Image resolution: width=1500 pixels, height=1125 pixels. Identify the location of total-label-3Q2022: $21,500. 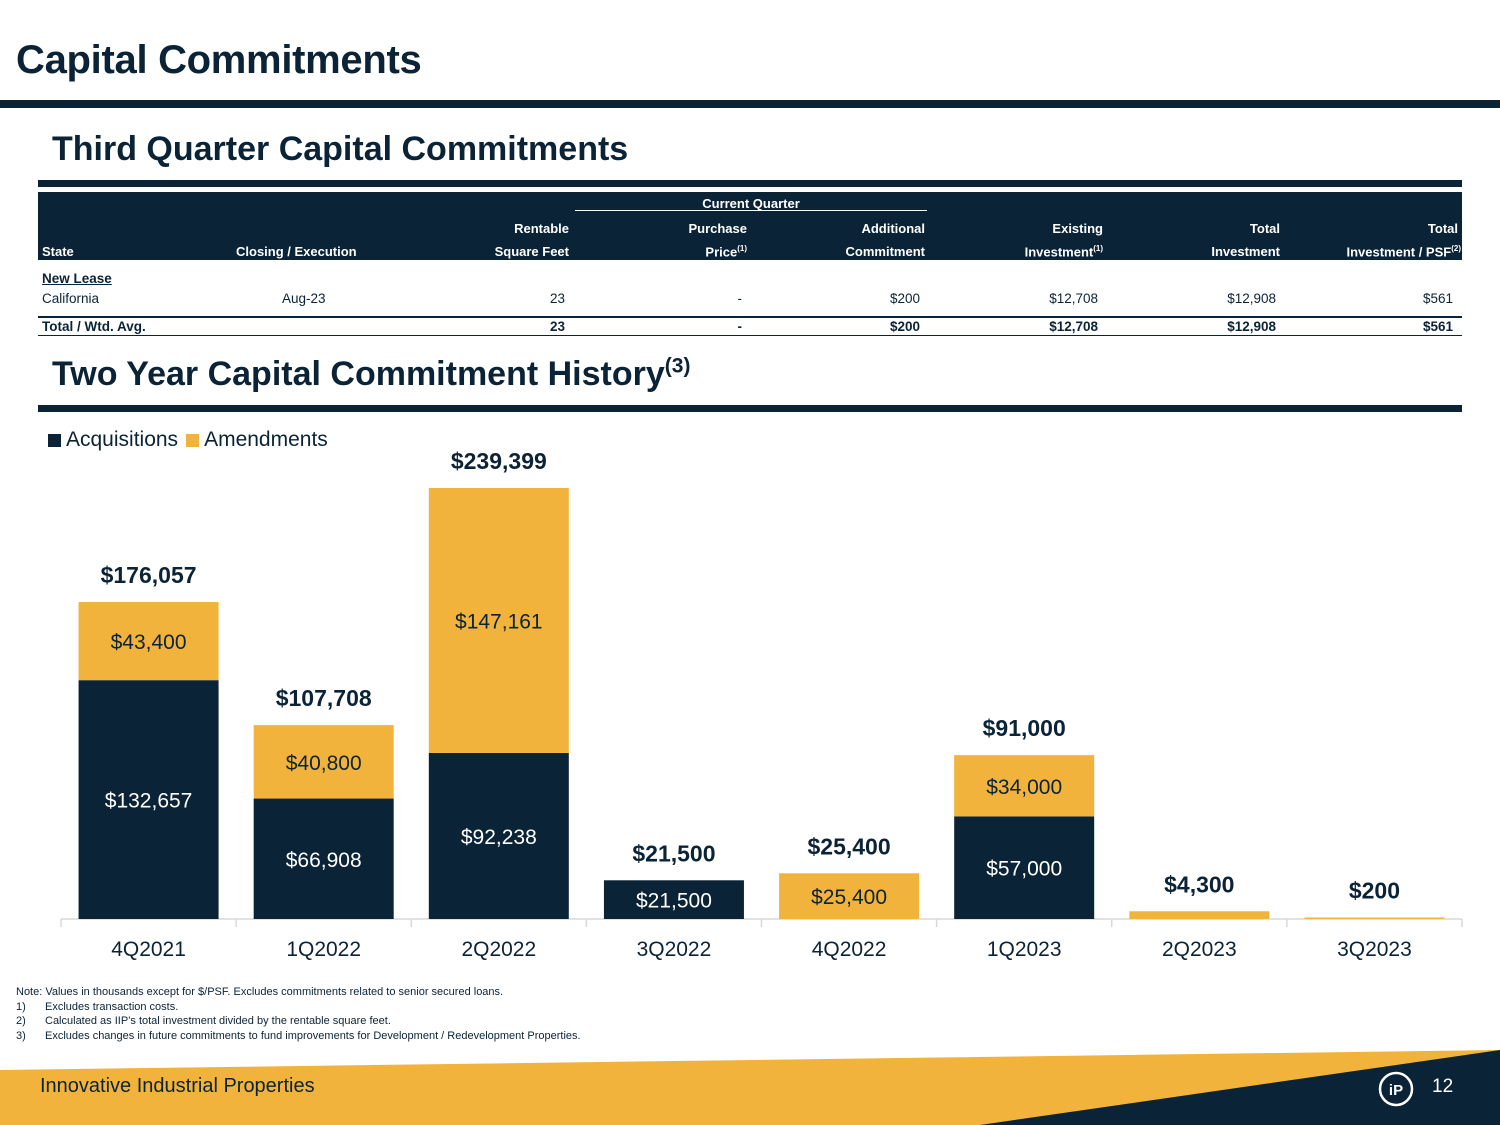
(673, 853).